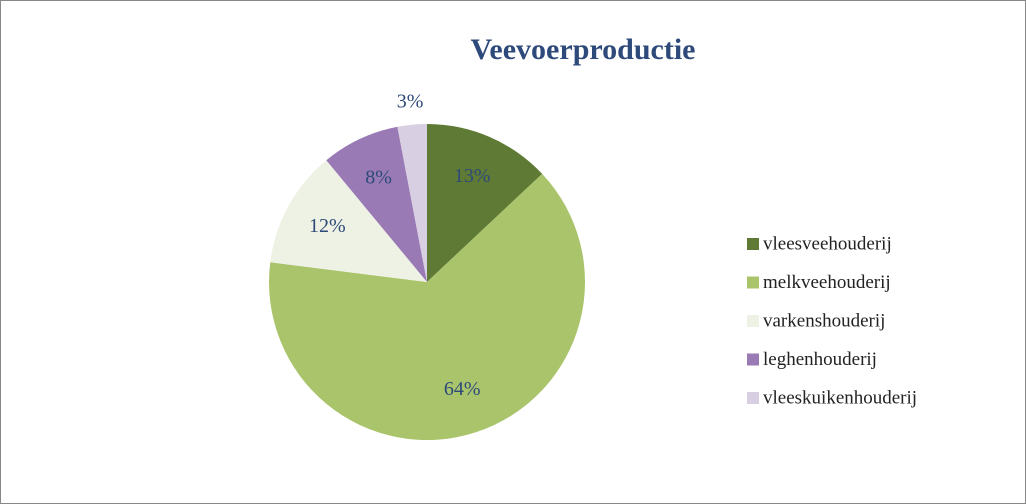 This screenshot has width=1026, height=504. I want to click on legend-label: vleeskuikenhouderij, so click(840, 397).